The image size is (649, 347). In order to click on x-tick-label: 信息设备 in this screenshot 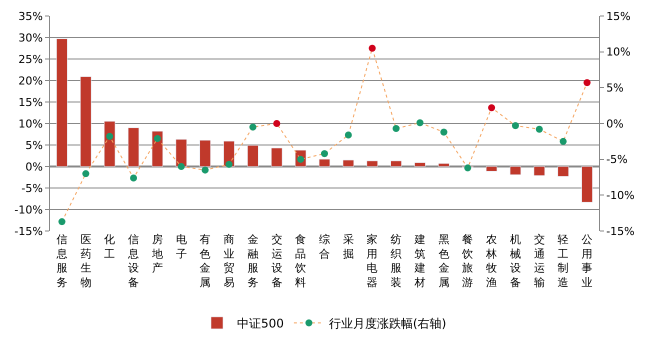, I will do `click(133, 261)`.